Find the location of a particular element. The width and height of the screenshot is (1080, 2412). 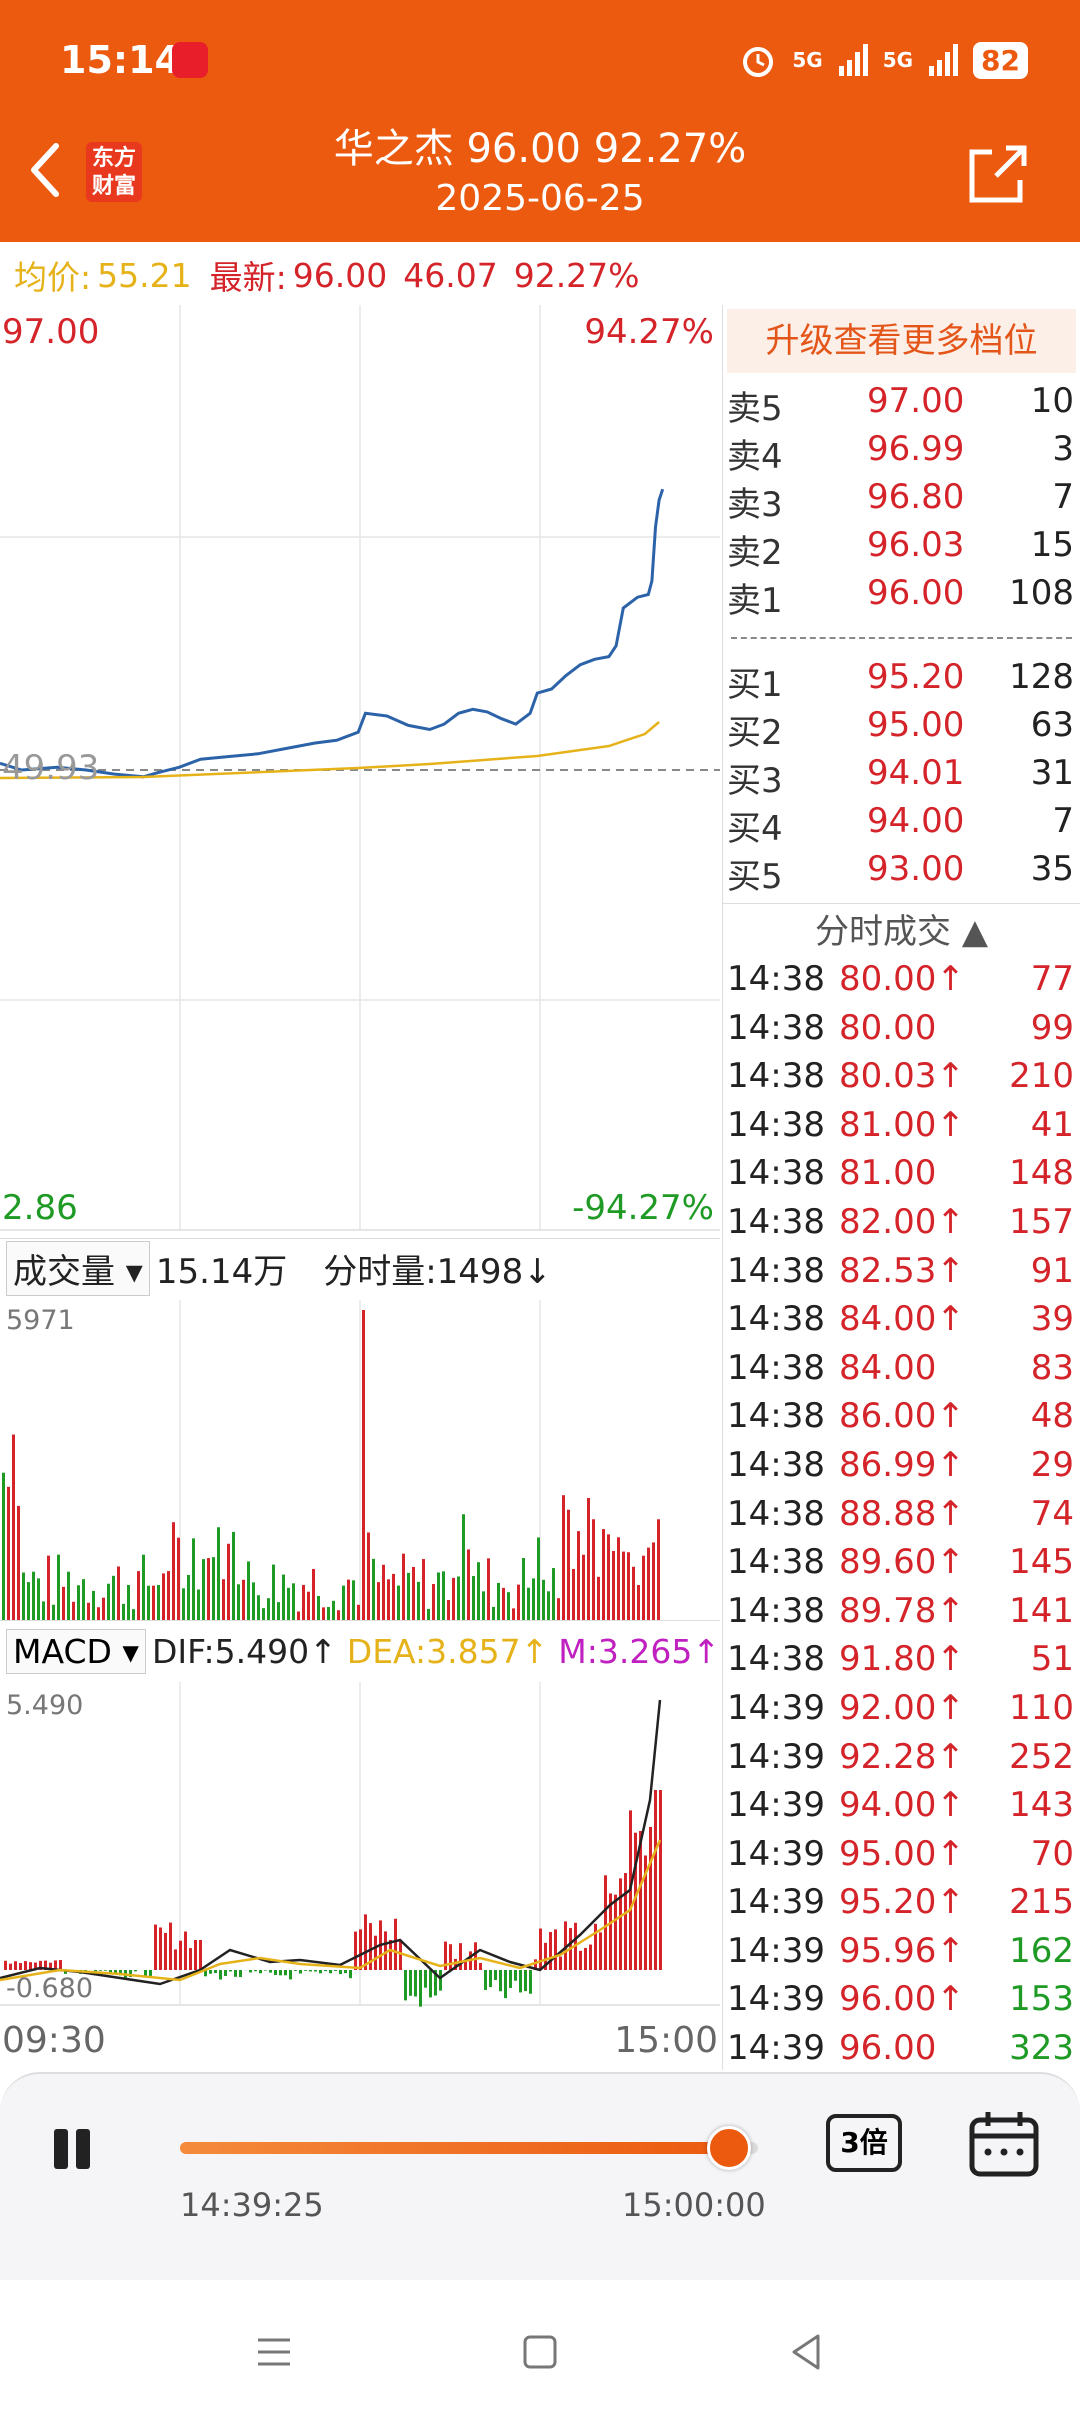

progress-knob is located at coordinates (729, 2148).